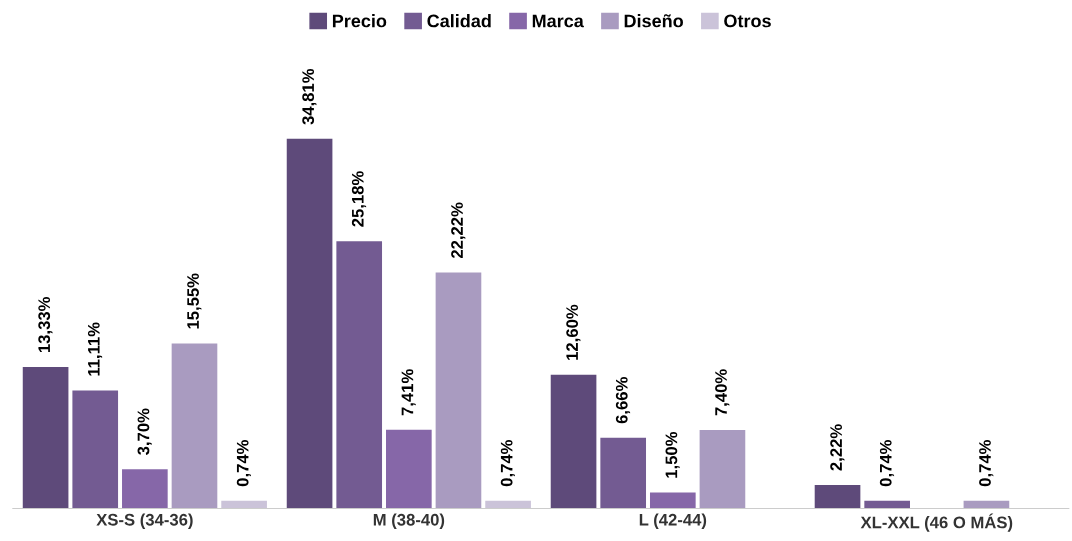 The image size is (1072, 541). Describe the element at coordinates (359, 21) in the screenshot. I see `legend-label: Precio` at that location.